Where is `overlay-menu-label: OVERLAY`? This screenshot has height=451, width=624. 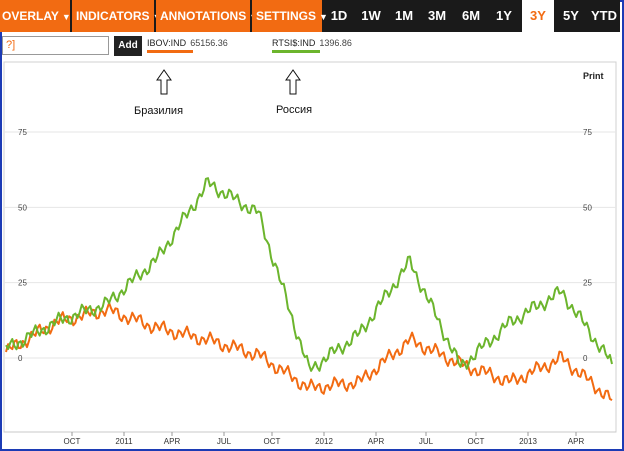 overlay-menu-label: OVERLAY is located at coordinates (30, 16).